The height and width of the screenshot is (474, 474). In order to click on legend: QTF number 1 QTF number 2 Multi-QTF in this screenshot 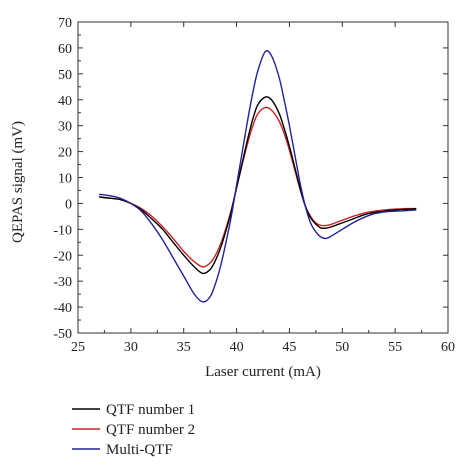, I will do `click(133, 430)`.